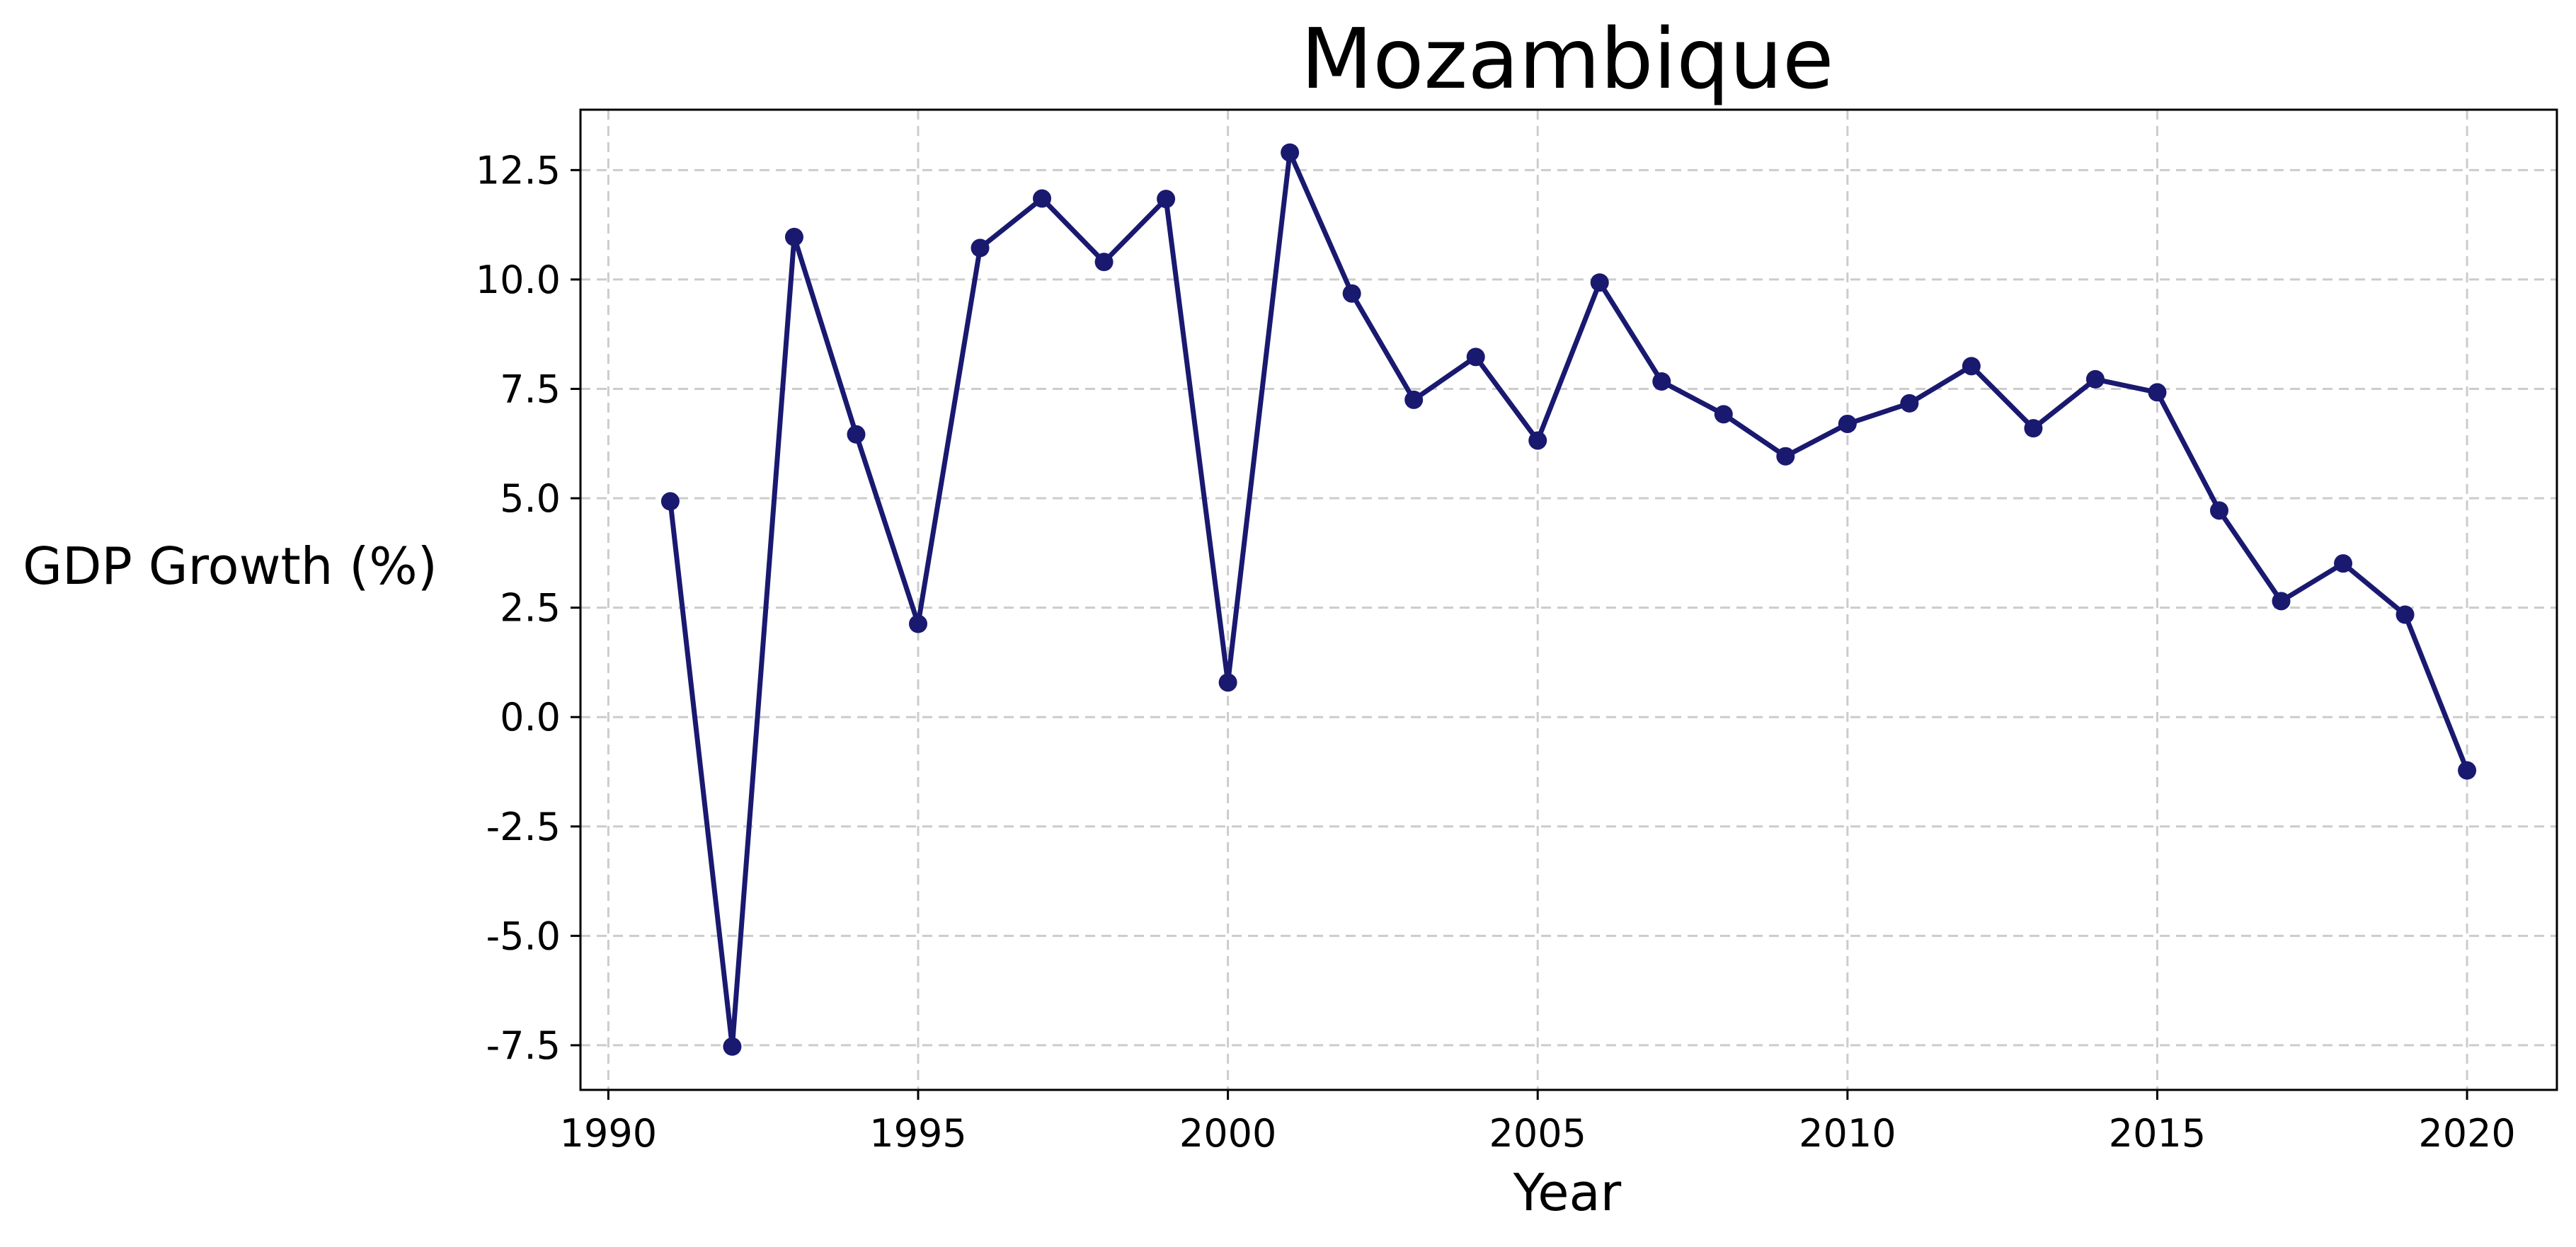 This screenshot has width=2576, height=1247. Describe the element at coordinates (518, 170) in the screenshot. I see `y-tick-label: 12.5` at that location.